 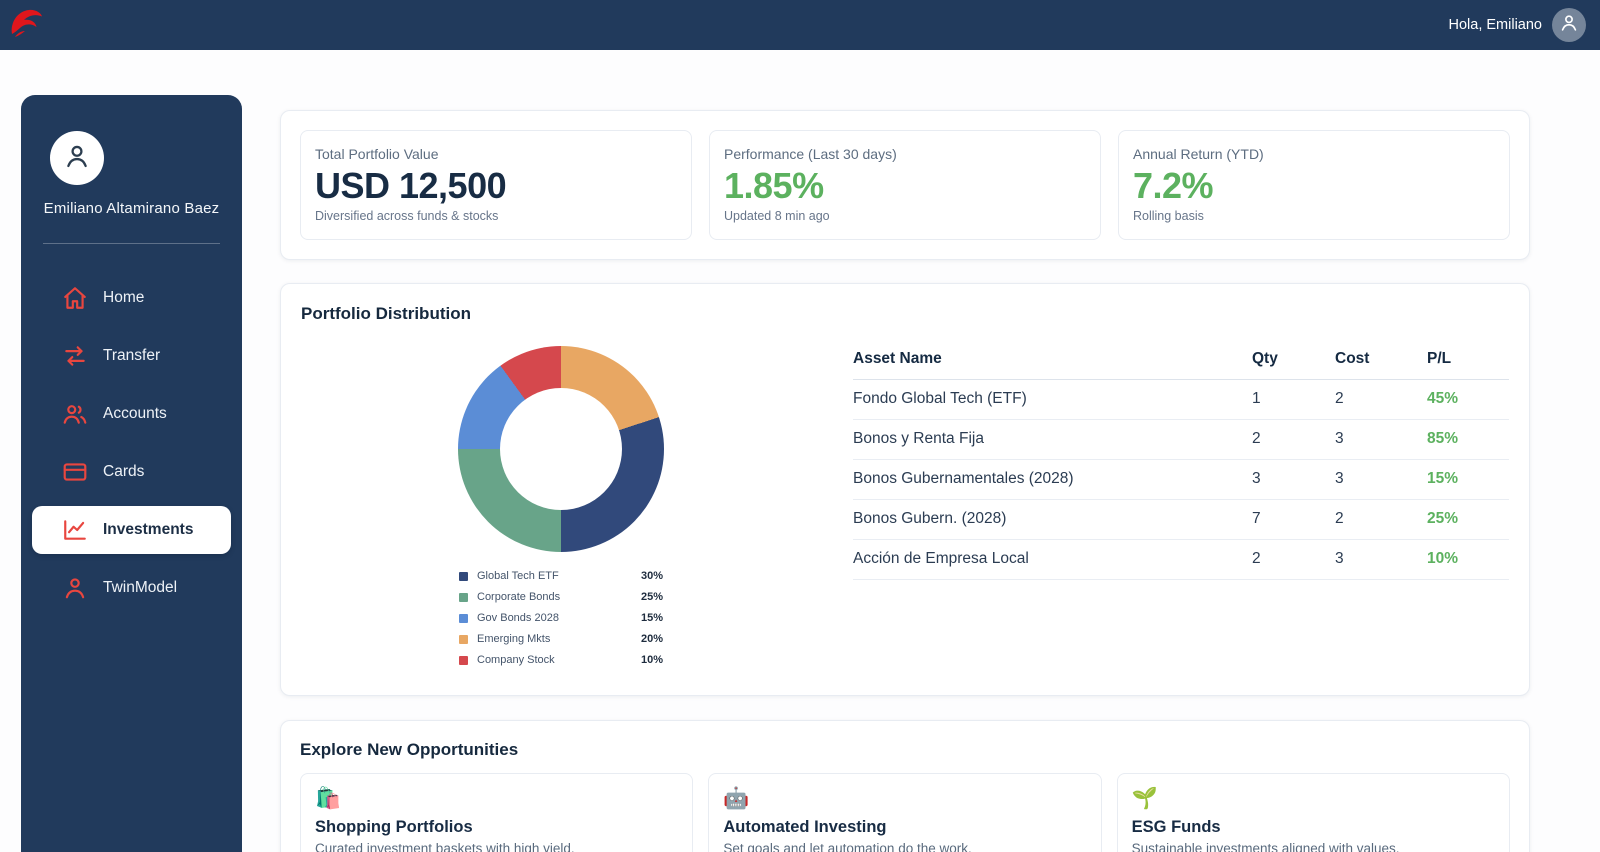 What do you see at coordinates (131, 414) in the screenshot?
I see `sidebar-item-accounts: Accounts` at bounding box center [131, 414].